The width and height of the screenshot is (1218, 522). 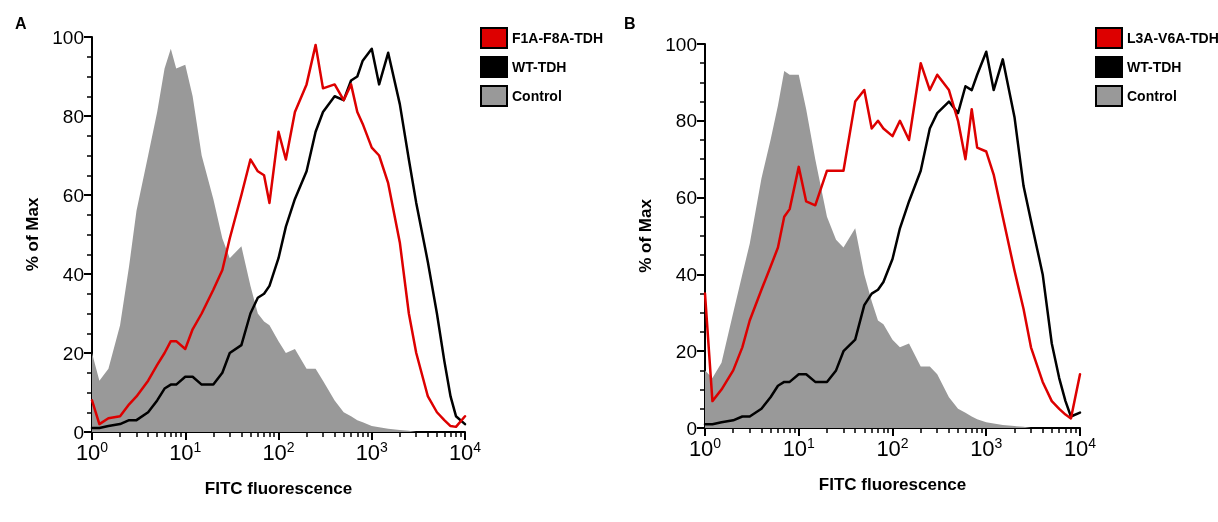 I want to click on legend-label: L3A-V6A-TDH, so click(x=1172, y=38).